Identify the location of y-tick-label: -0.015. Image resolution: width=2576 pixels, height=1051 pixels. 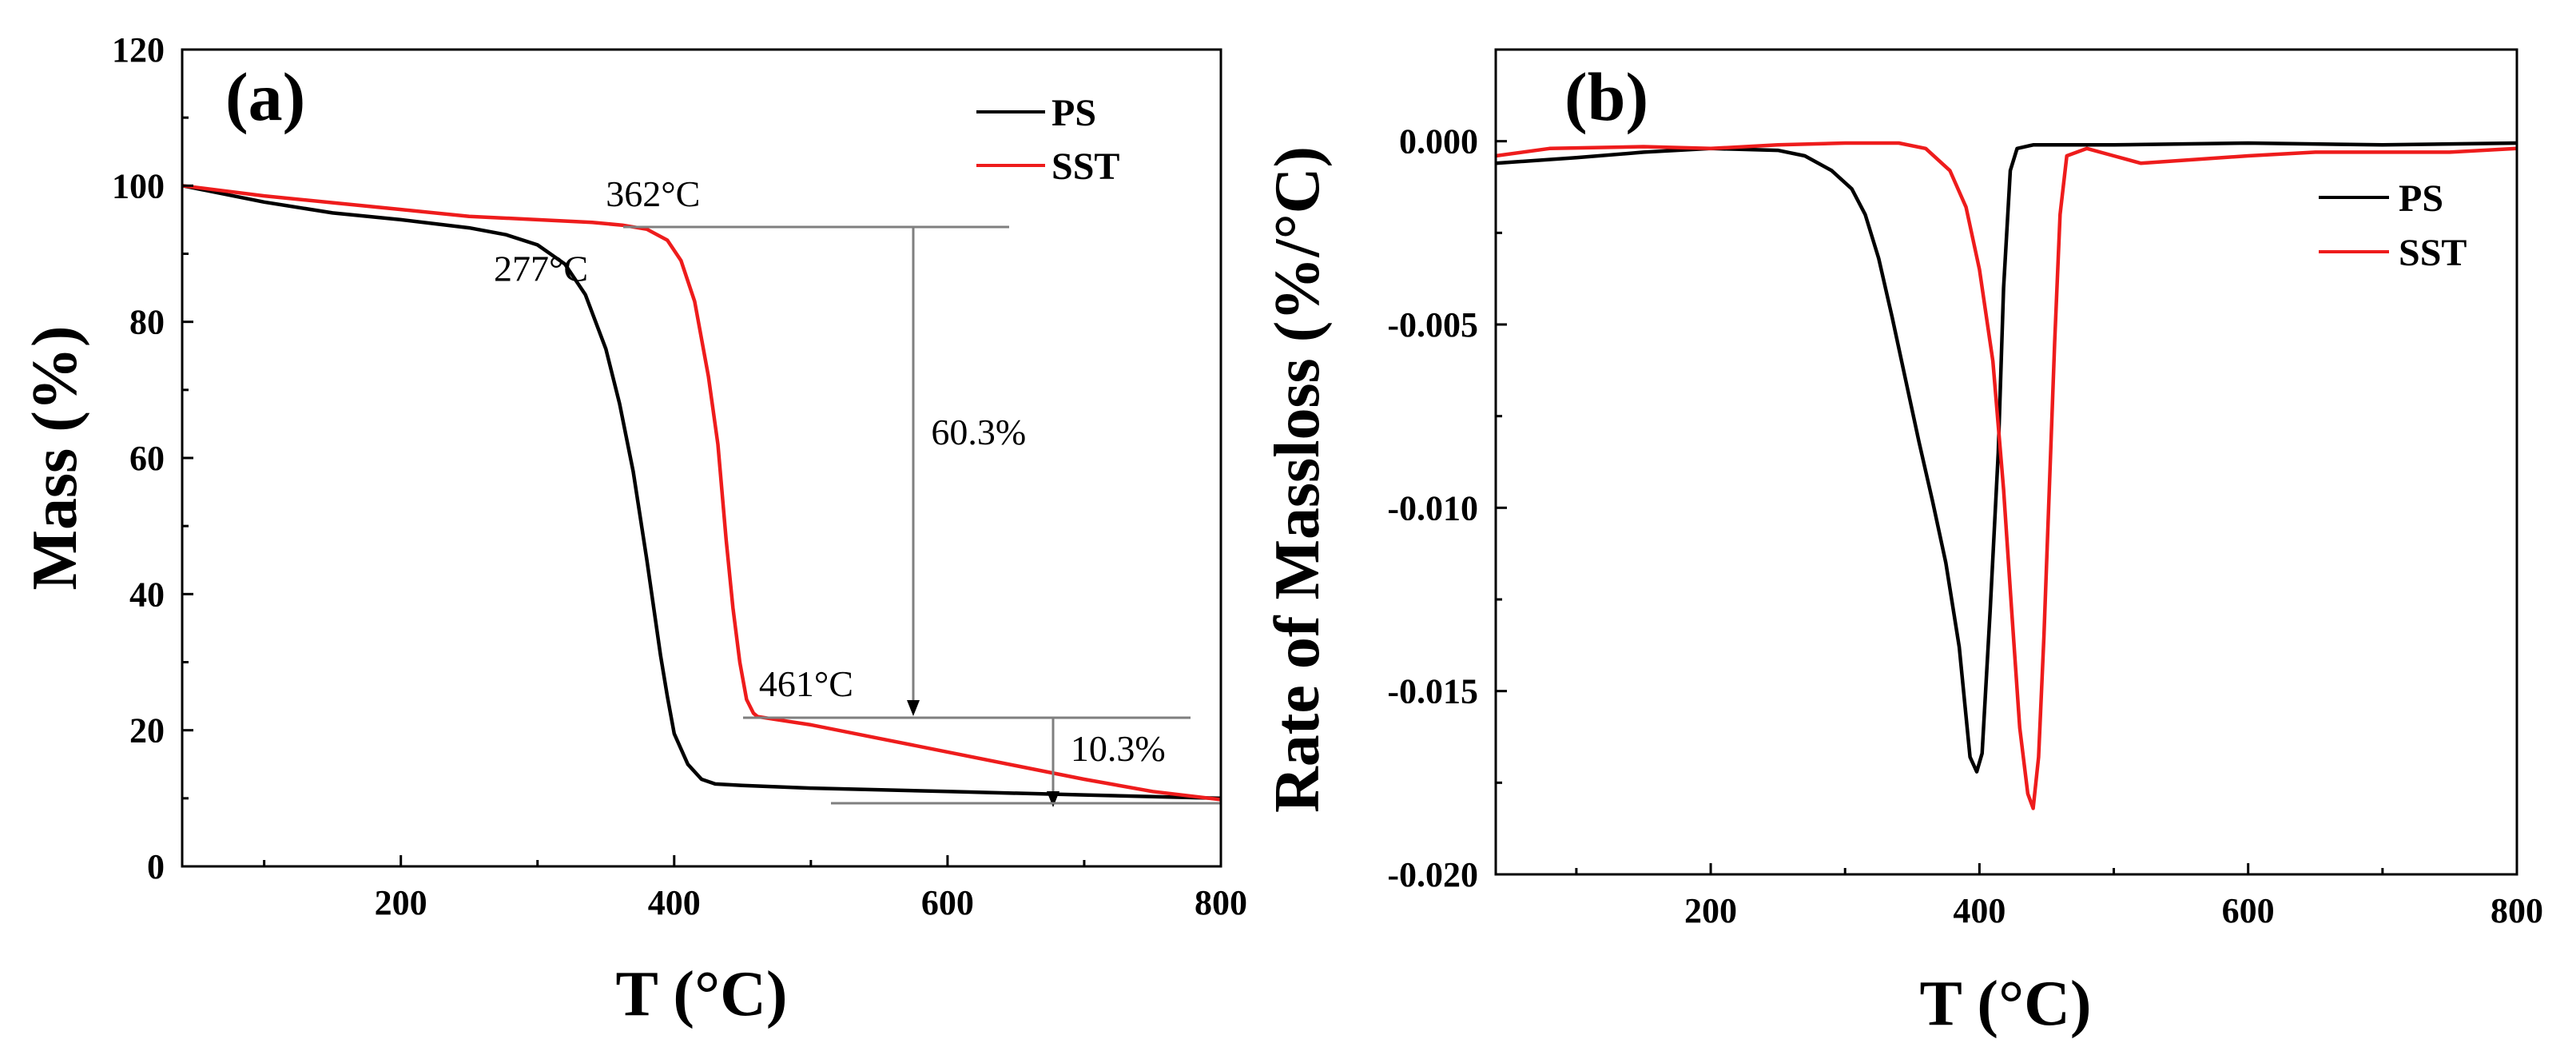
(1432, 691).